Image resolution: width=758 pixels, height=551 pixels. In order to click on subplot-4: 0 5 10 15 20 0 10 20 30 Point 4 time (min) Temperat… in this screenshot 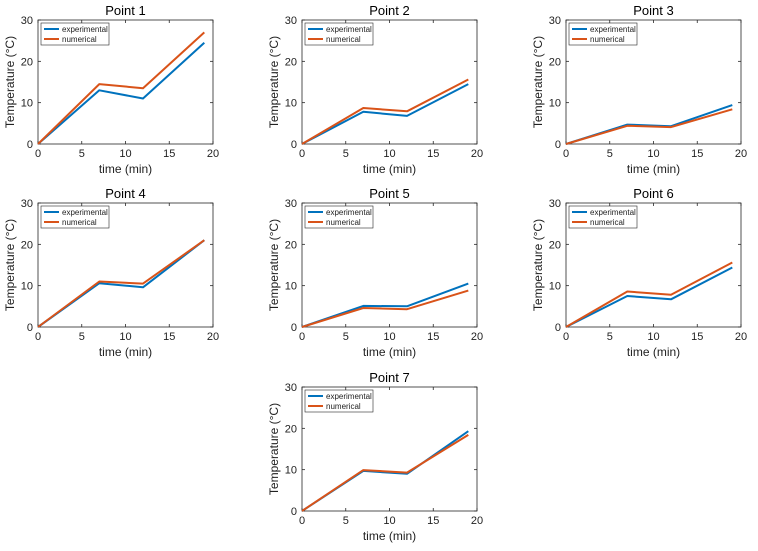, I will do `click(111, 272)`.